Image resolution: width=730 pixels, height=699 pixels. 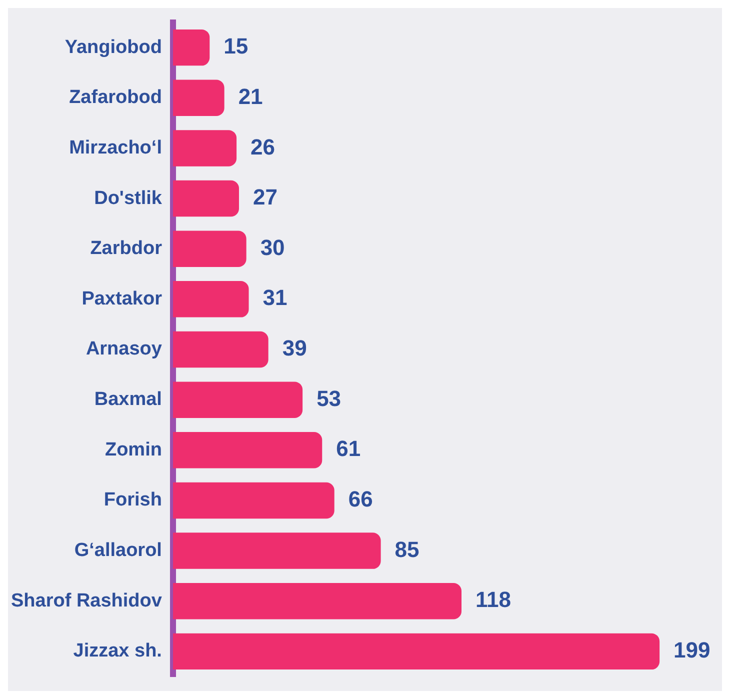 What do you see at coordinates (117, 651) in the screenshot?
I see `y-tick-label: Jizzax sh.` at bounding box center [117, 651].